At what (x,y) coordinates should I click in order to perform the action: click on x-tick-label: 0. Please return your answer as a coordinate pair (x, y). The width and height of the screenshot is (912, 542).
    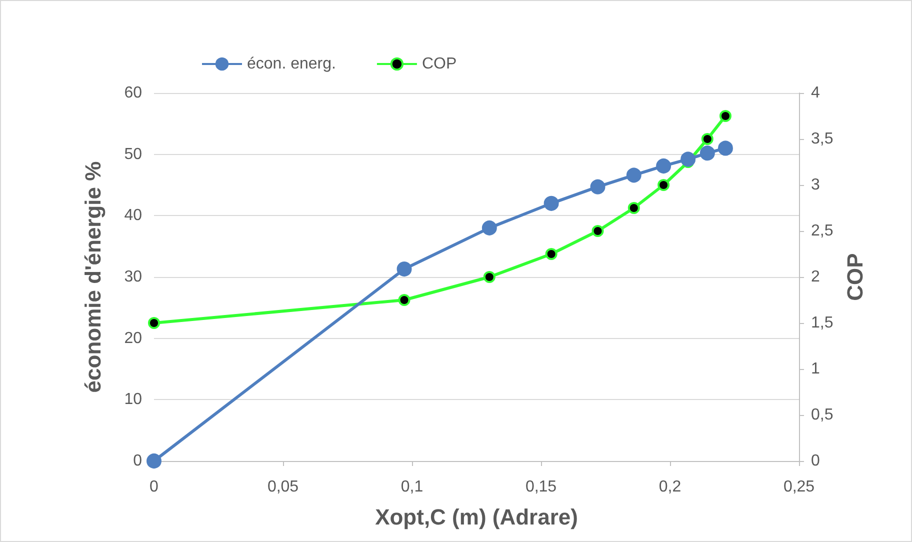
    Looking at the image, I should click on (154, 487).